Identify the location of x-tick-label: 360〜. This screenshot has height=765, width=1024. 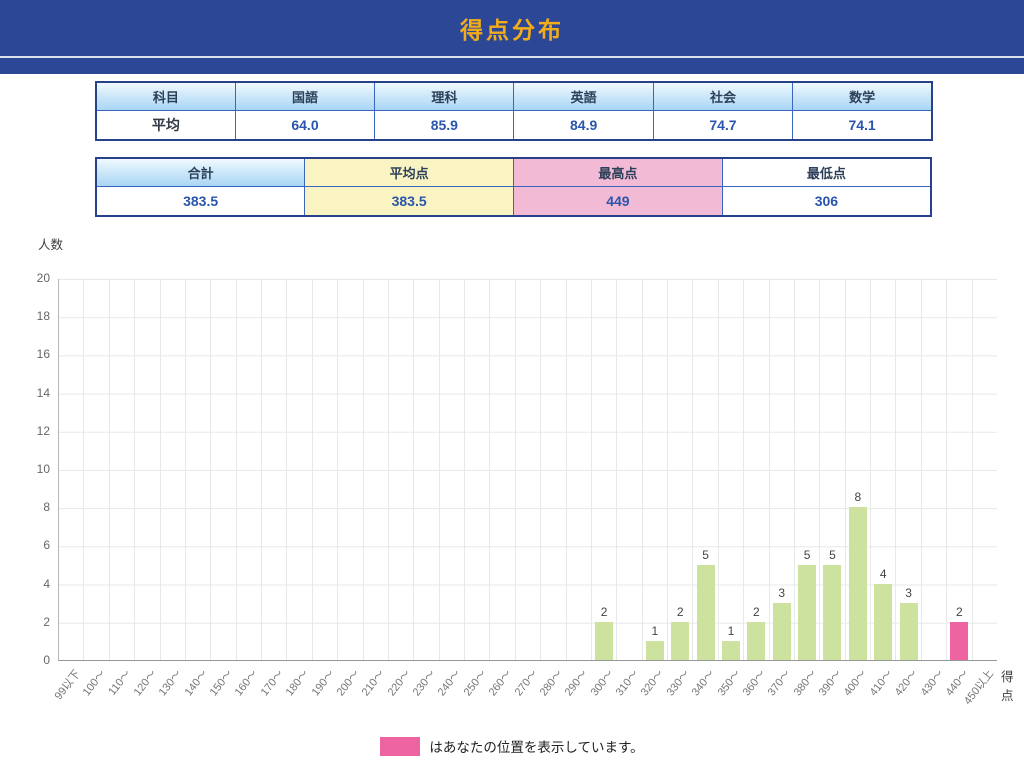
(754, 683).